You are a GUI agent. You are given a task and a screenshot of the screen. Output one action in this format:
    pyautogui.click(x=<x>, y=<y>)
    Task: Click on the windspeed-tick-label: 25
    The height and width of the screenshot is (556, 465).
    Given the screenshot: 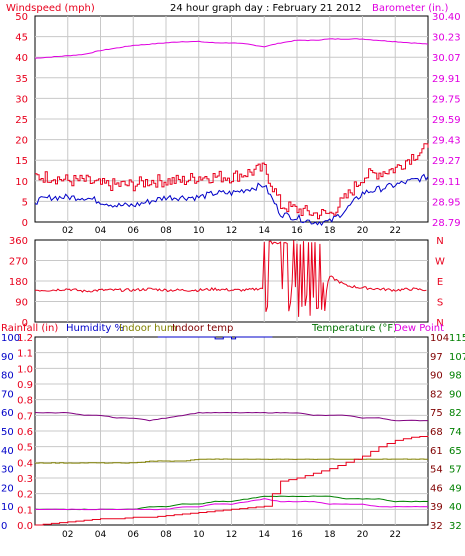 What is the action you would take?
    pyautogui.click(x=21, y=120)
    